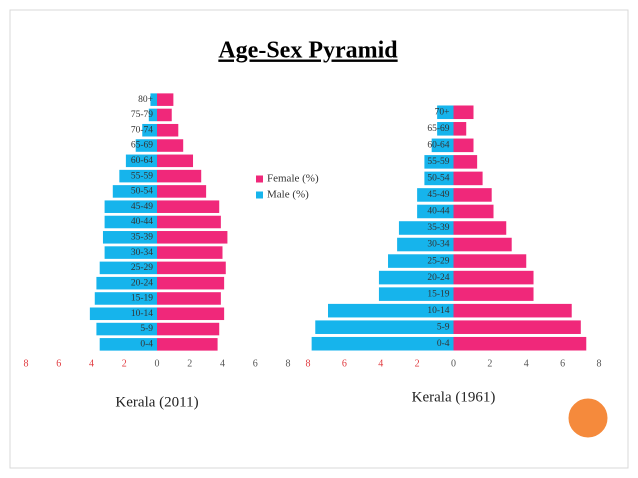 This screenshot has width=638, height=478. I want to click on legend-label: Male (%), so click(288, 195).